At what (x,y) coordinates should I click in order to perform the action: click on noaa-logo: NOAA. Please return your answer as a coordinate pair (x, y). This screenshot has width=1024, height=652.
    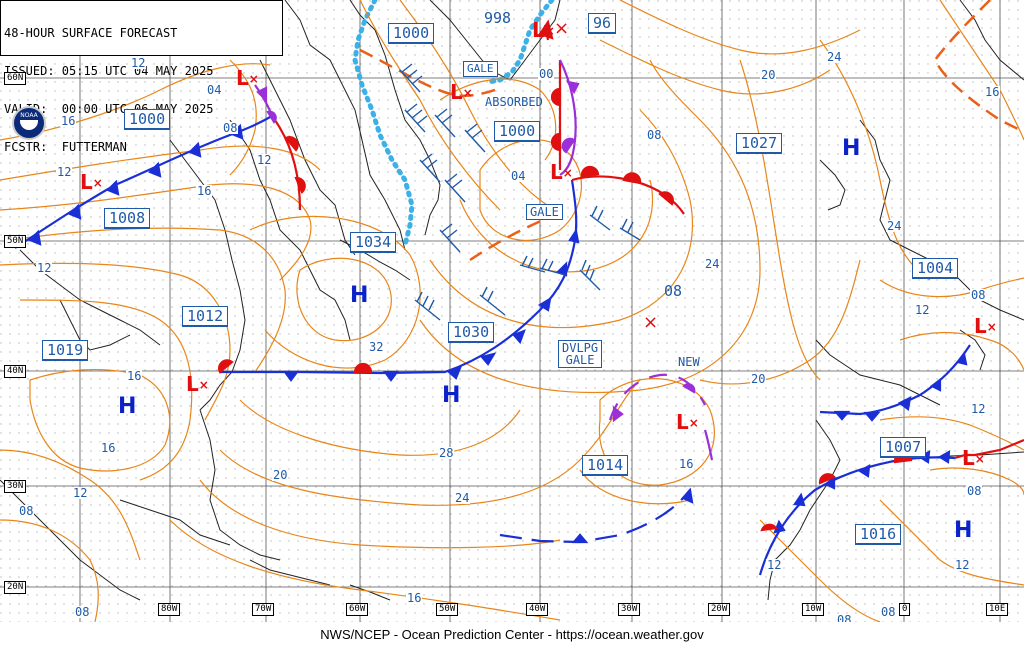
    Looking at the image, I should click on (29, 123).